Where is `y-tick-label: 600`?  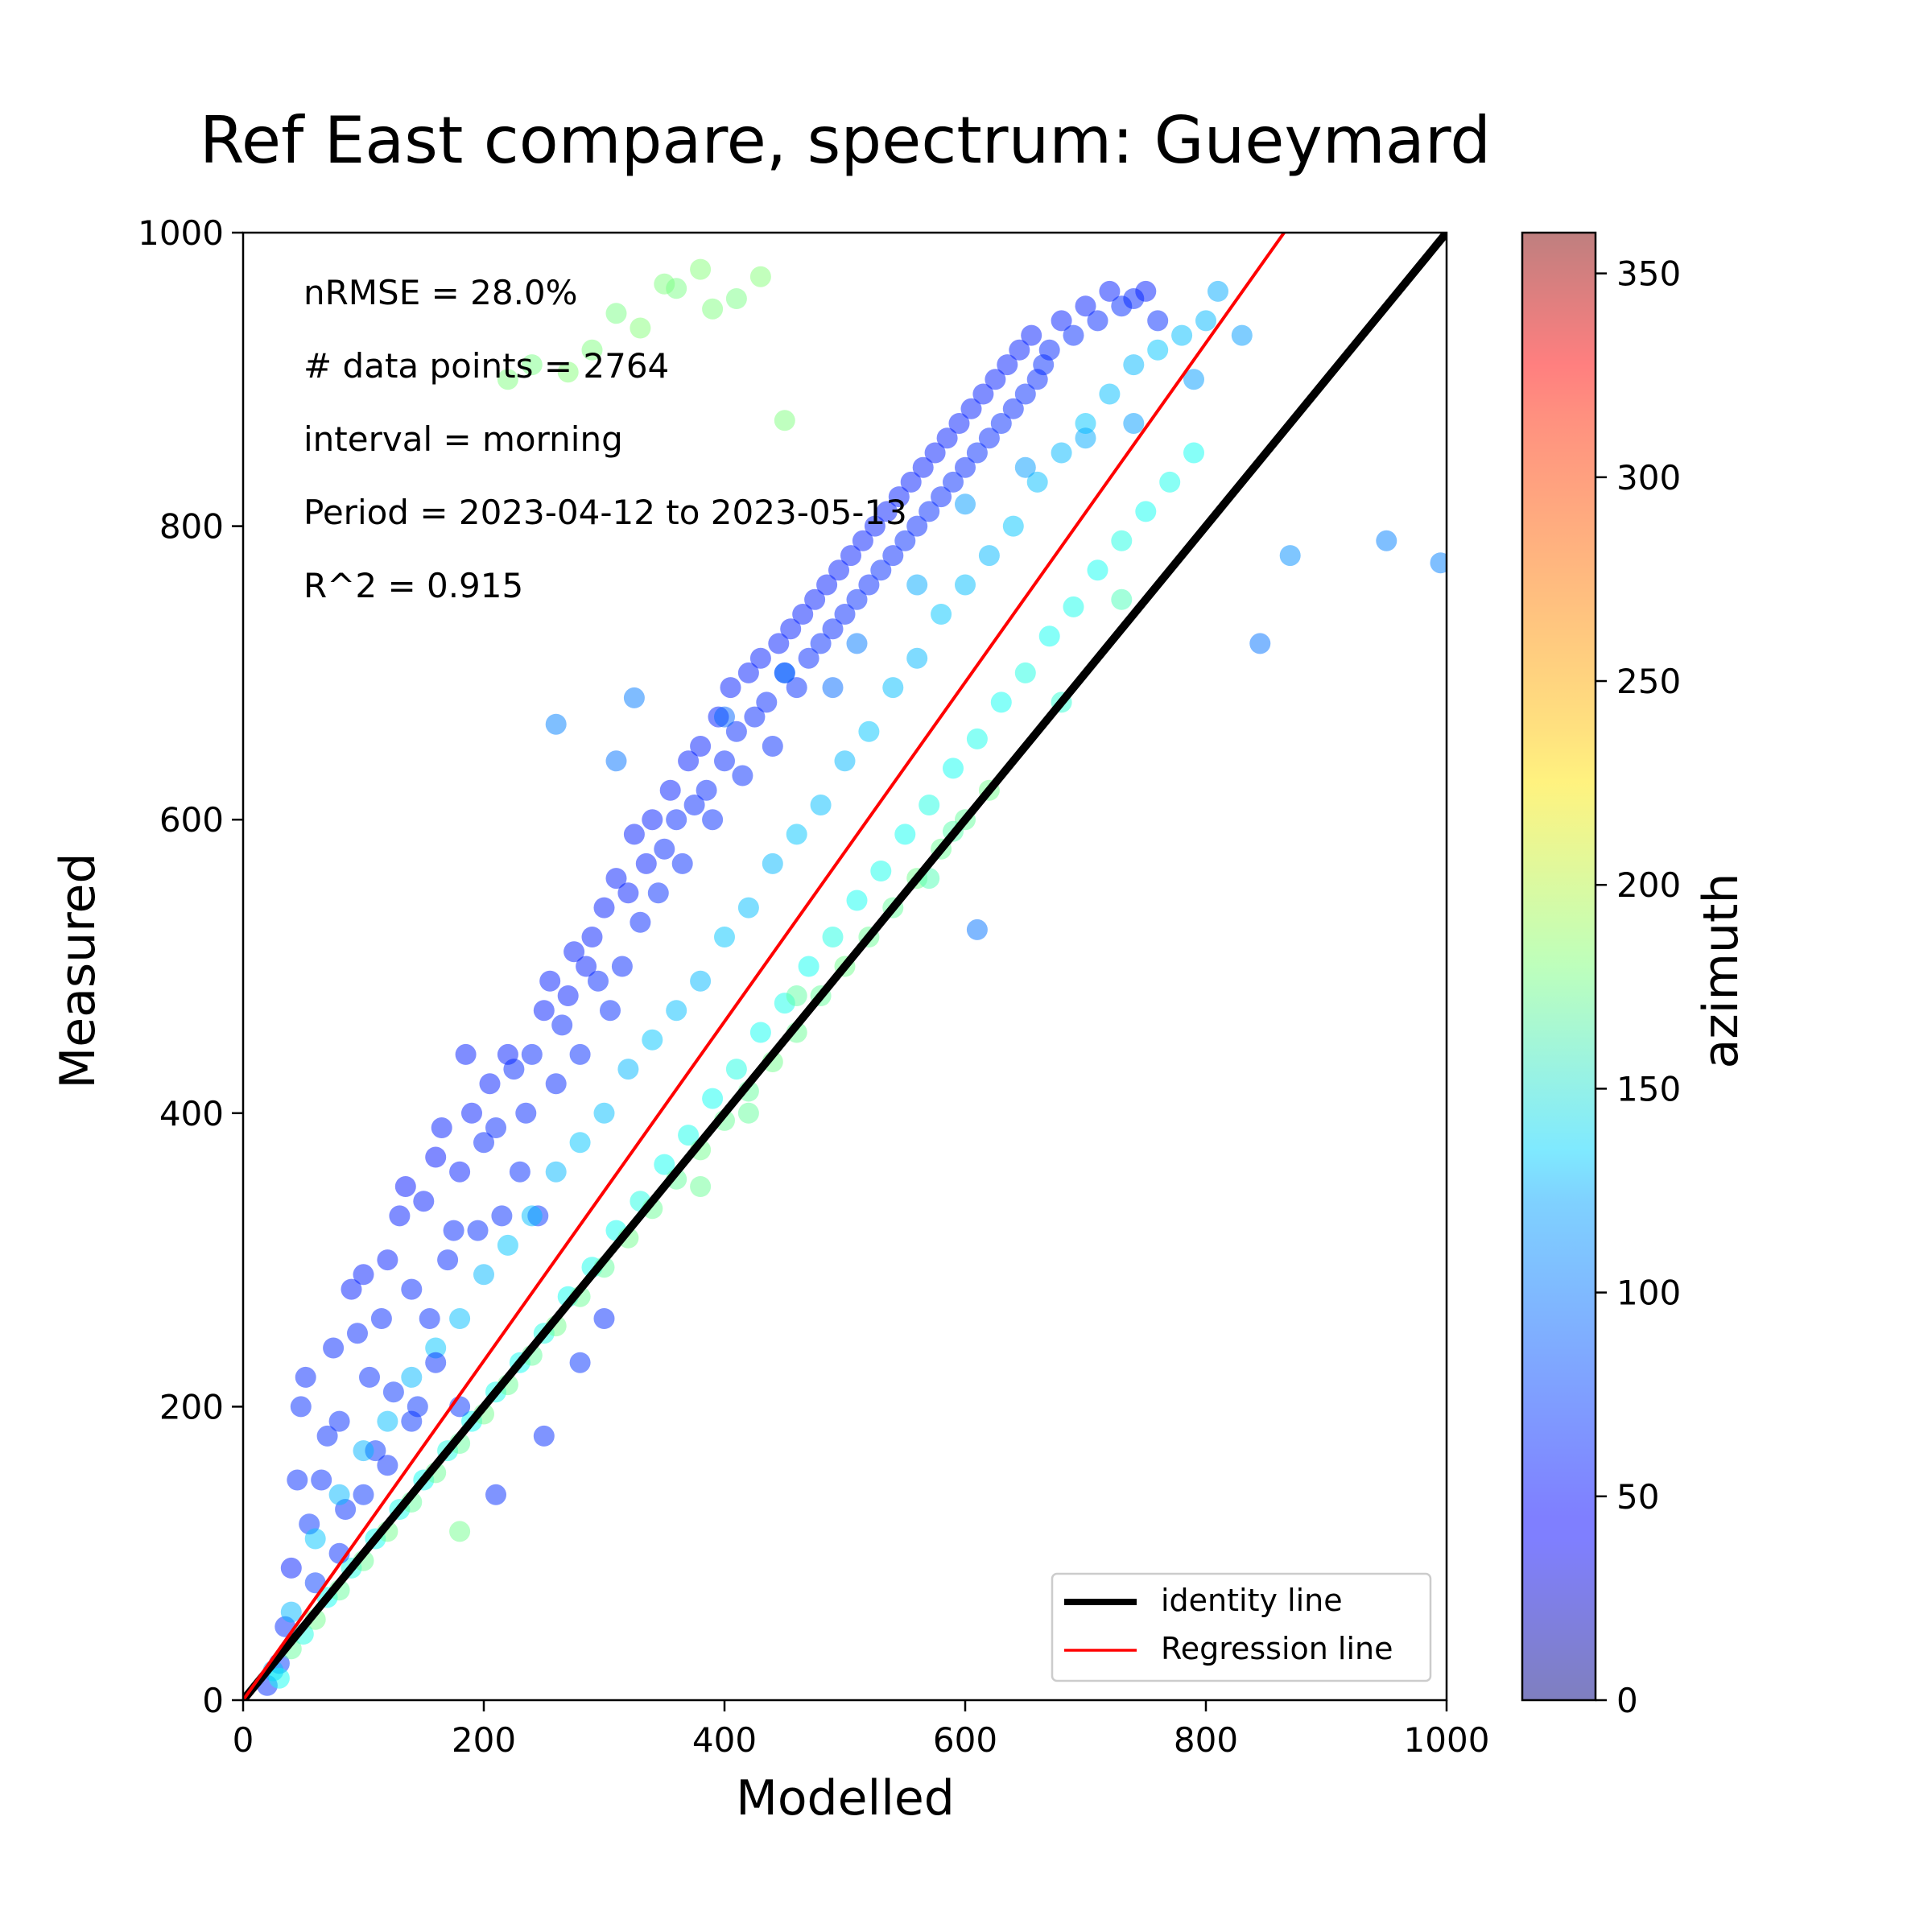 y-tick-label: 600 is located at coordinates (191, 820).